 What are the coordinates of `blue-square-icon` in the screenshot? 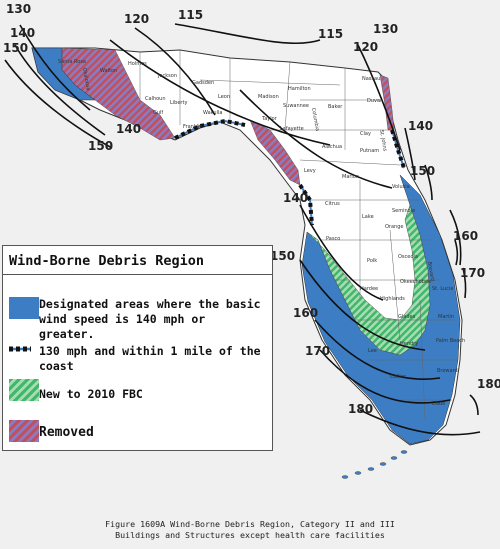 It's located at (24, 308).